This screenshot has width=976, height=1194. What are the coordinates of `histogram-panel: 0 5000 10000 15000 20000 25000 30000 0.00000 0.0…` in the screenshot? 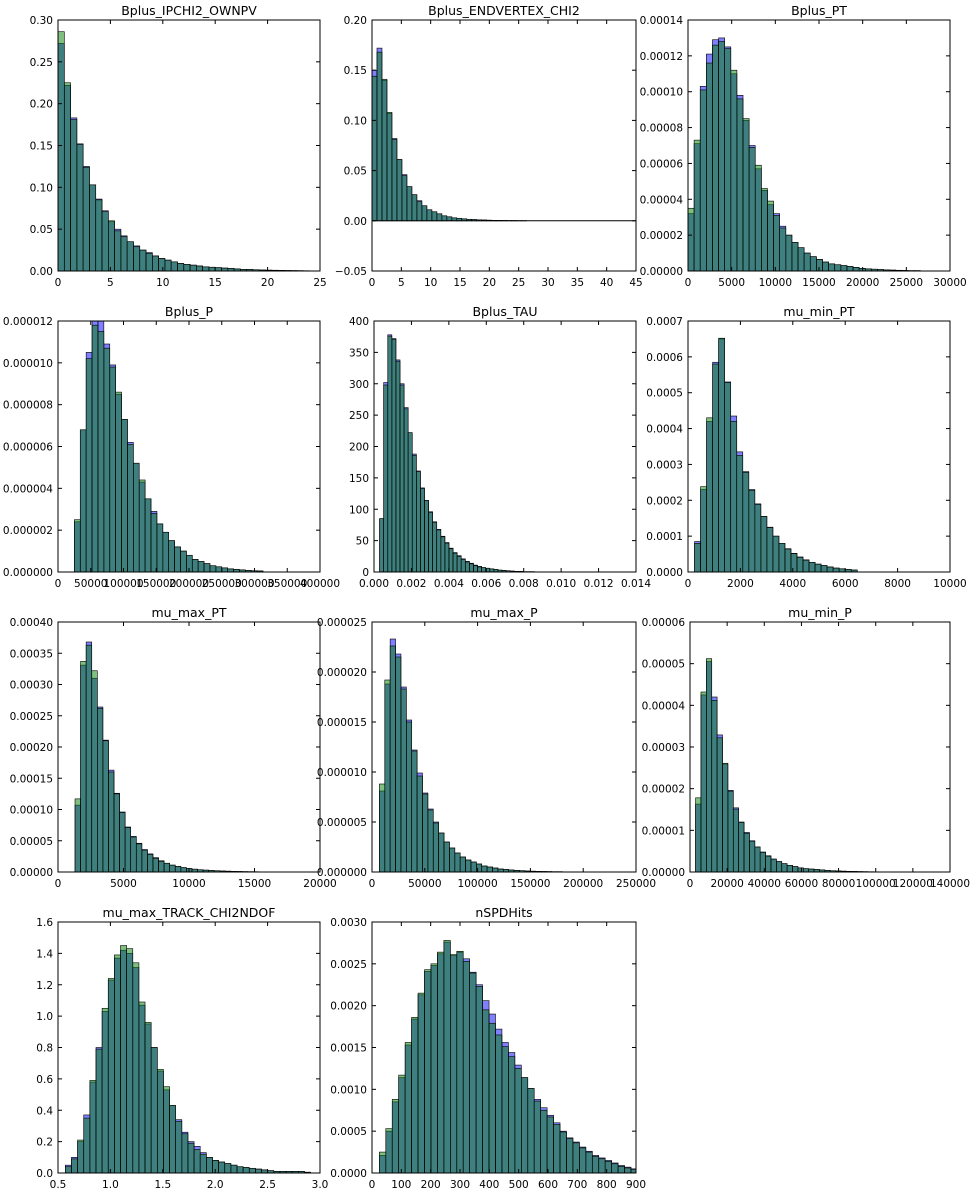 It's located at (803, 146).